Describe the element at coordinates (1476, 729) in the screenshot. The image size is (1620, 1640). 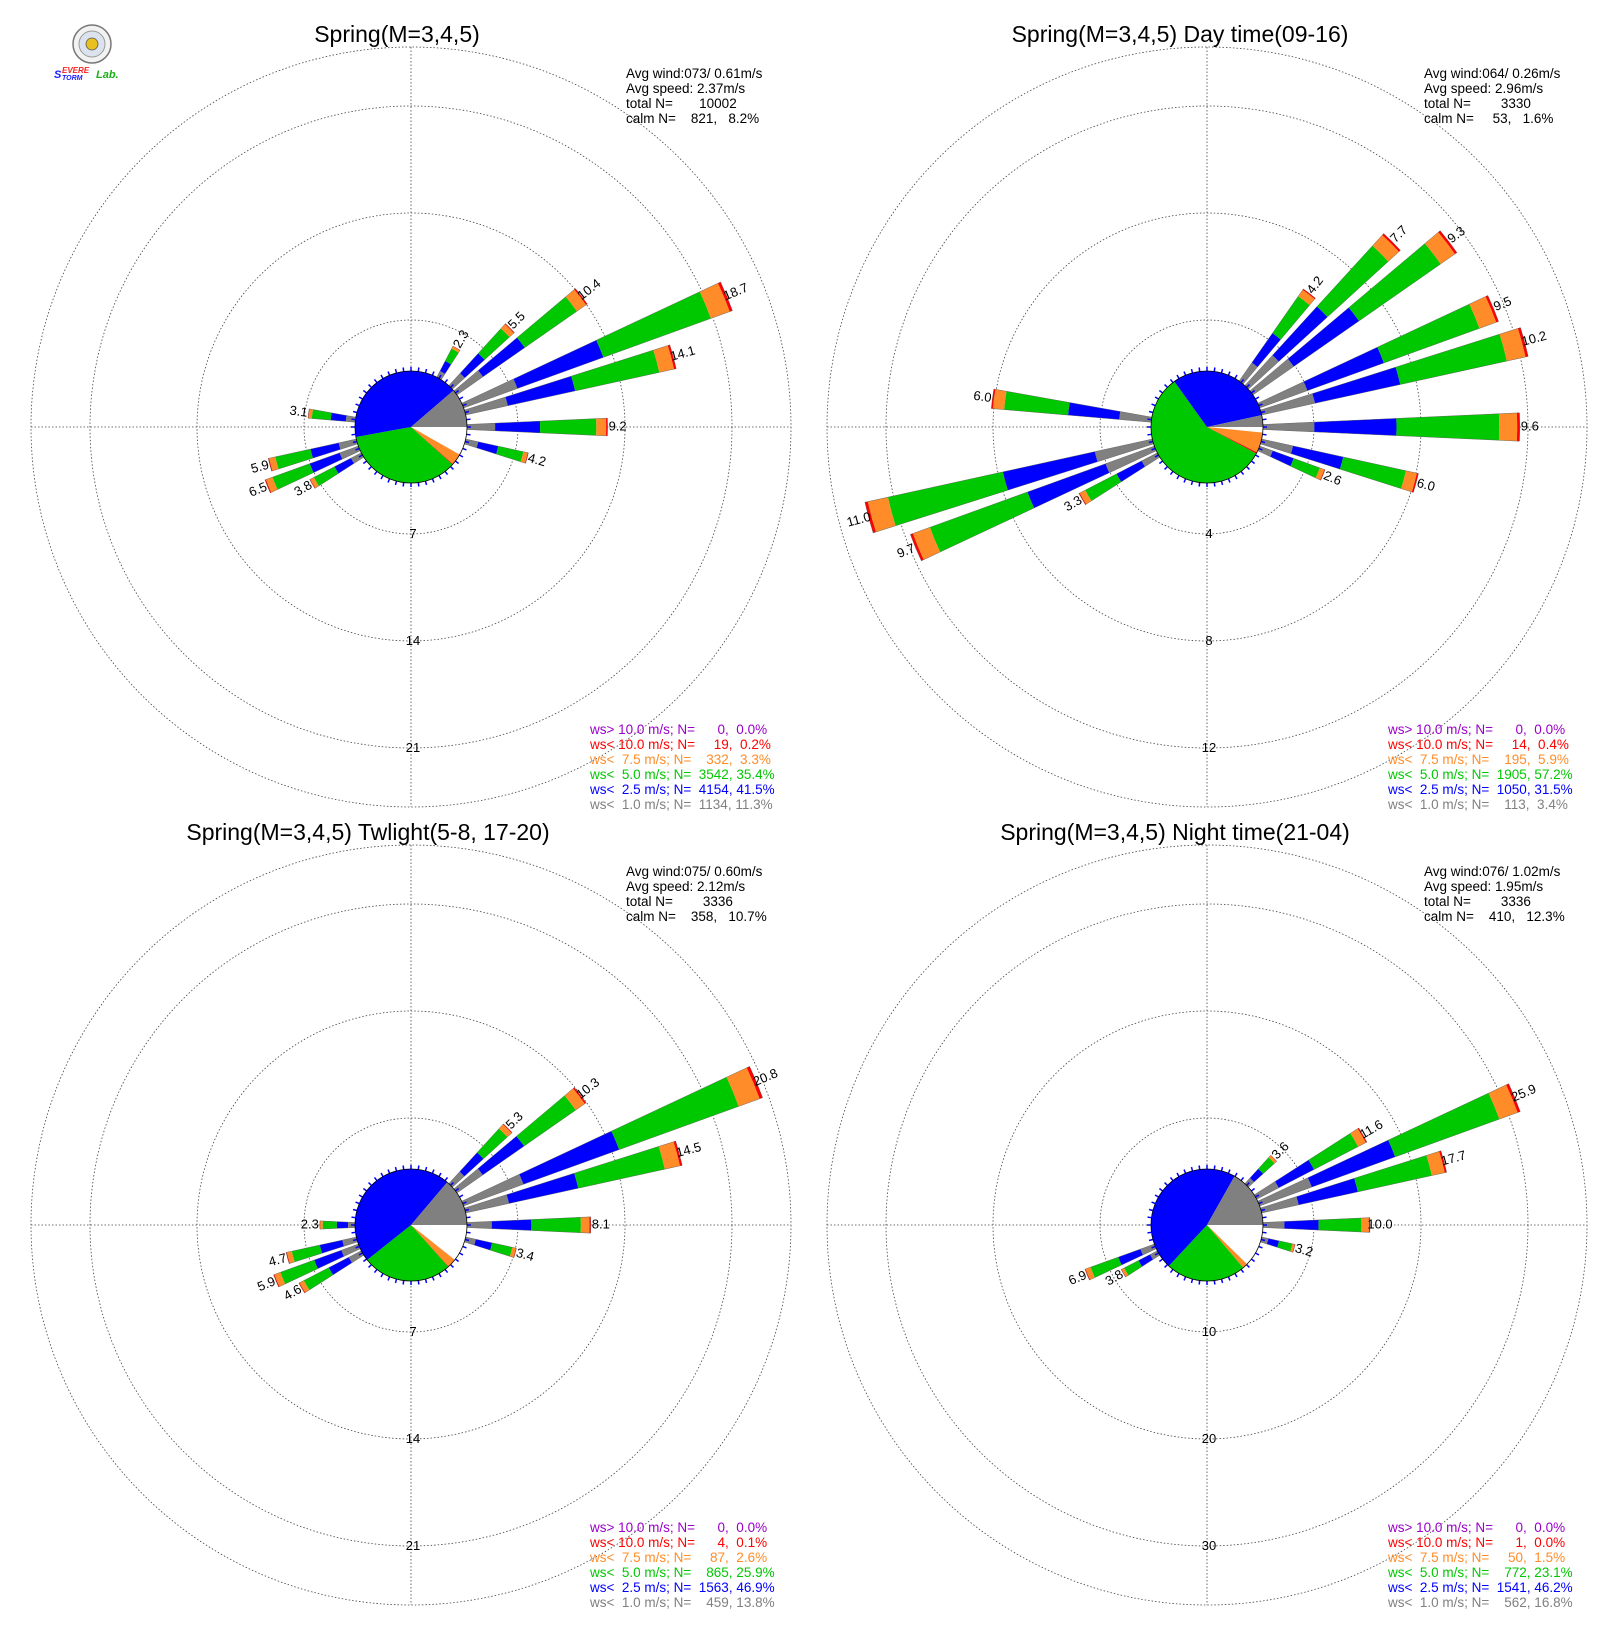
I see `legend-entry-gt10: ws> 10.0 m/s; N= 0, 0.0%` at that location.